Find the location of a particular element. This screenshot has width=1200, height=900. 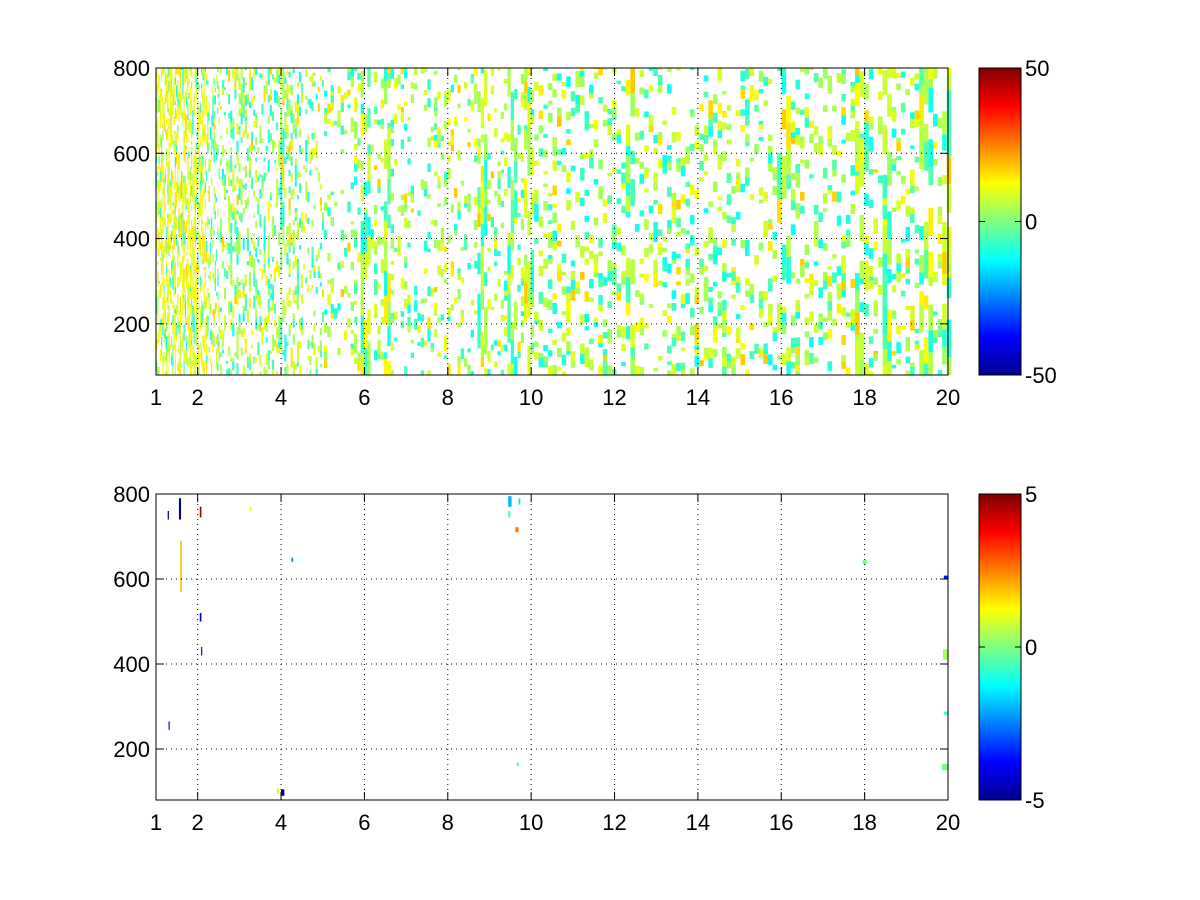

y-tick-label: 600 is located at coordinates (131, 153).